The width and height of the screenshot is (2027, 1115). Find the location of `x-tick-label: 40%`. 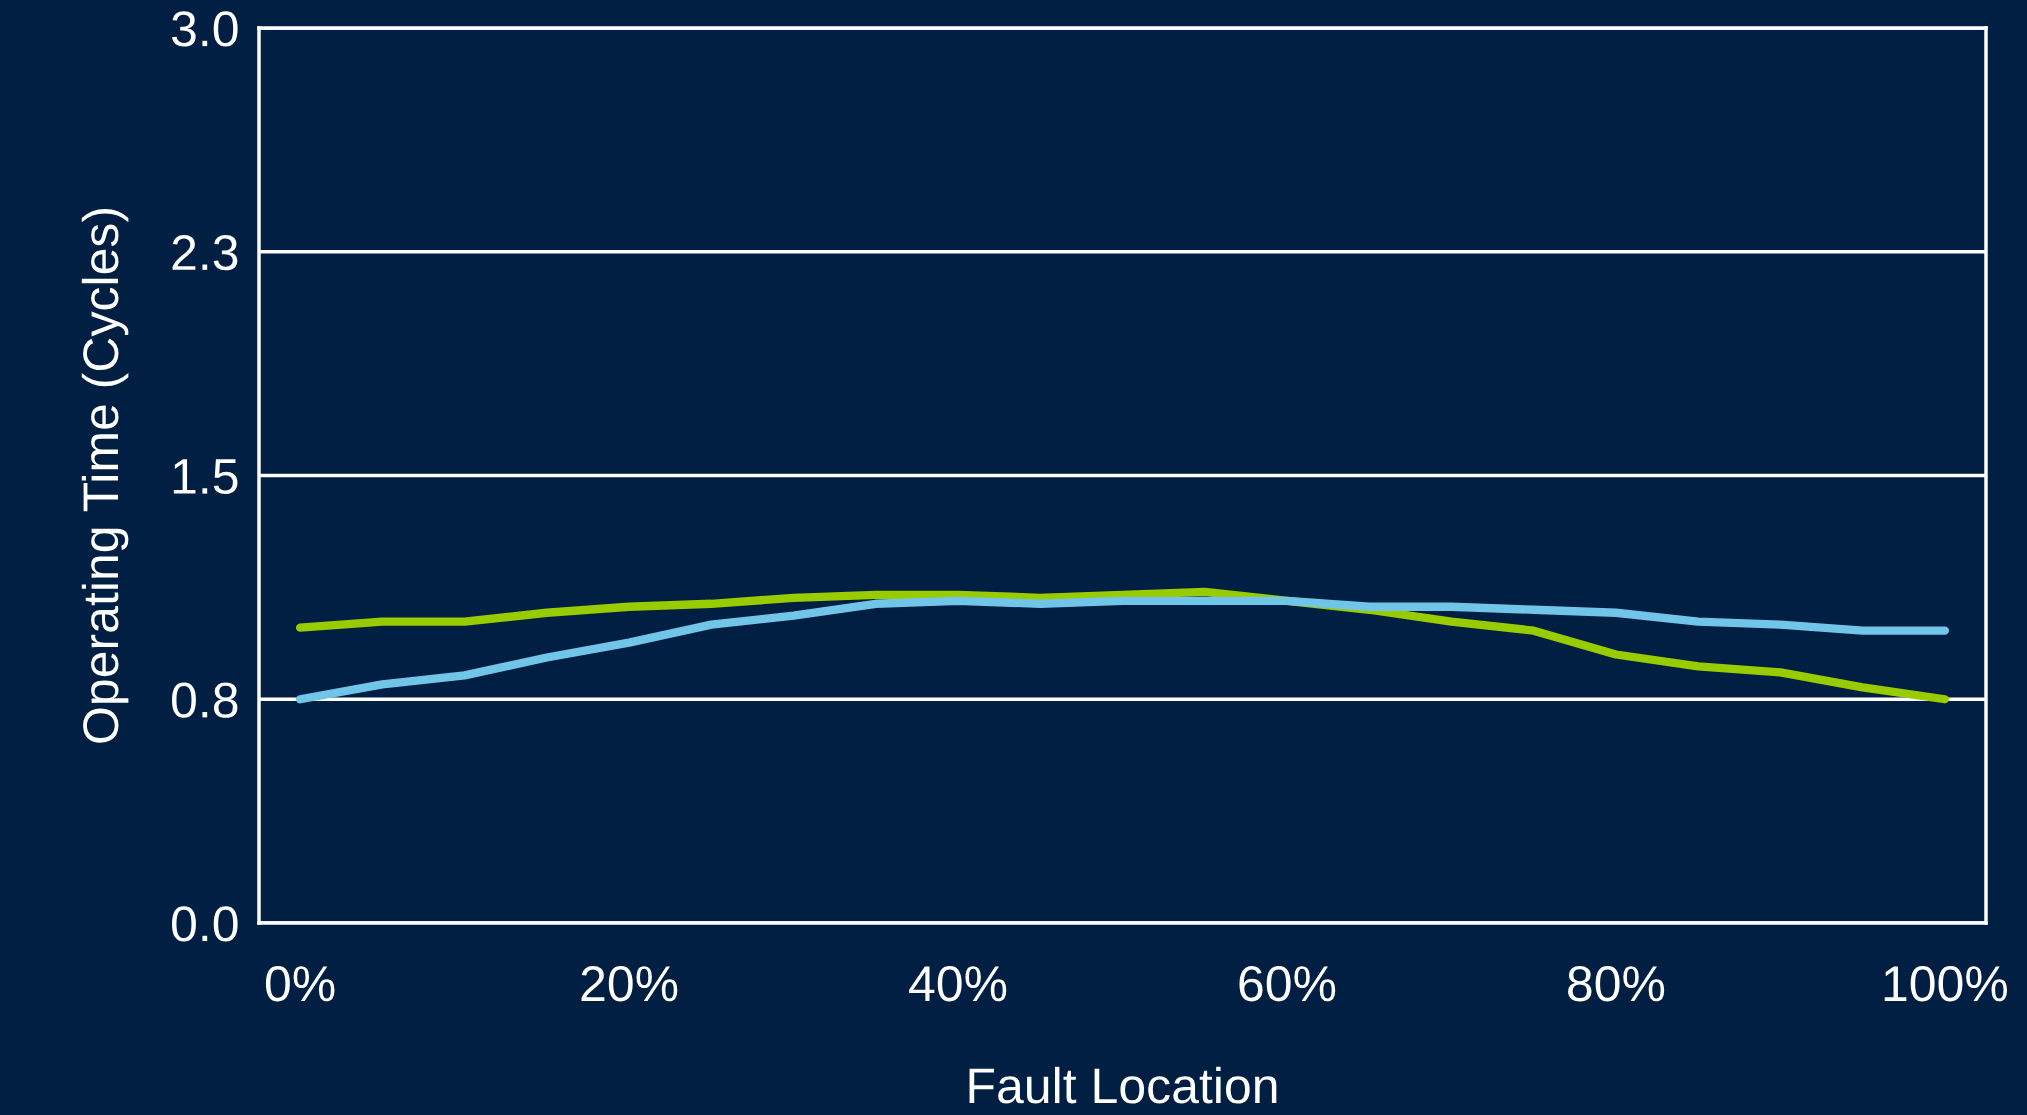

x-tick-label: 40% is located at coordinates (958, 983).